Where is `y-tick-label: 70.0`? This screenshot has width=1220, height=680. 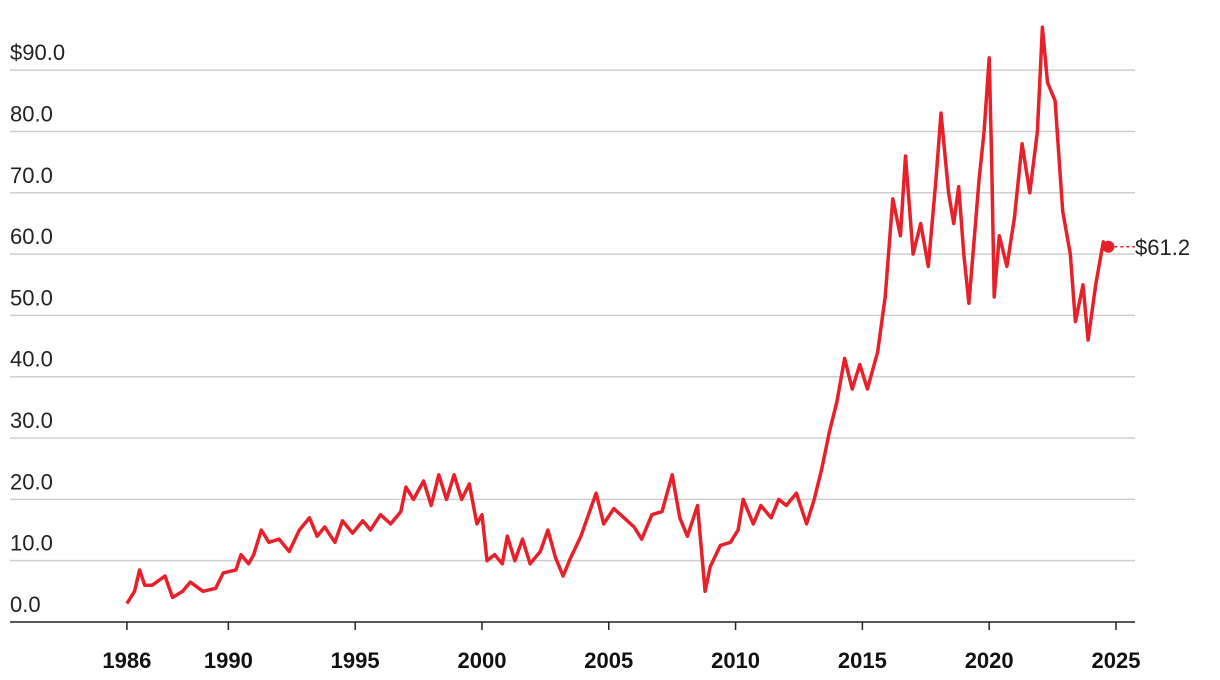
y-tick-label: 70.0 is located at coordinates (31, 175).